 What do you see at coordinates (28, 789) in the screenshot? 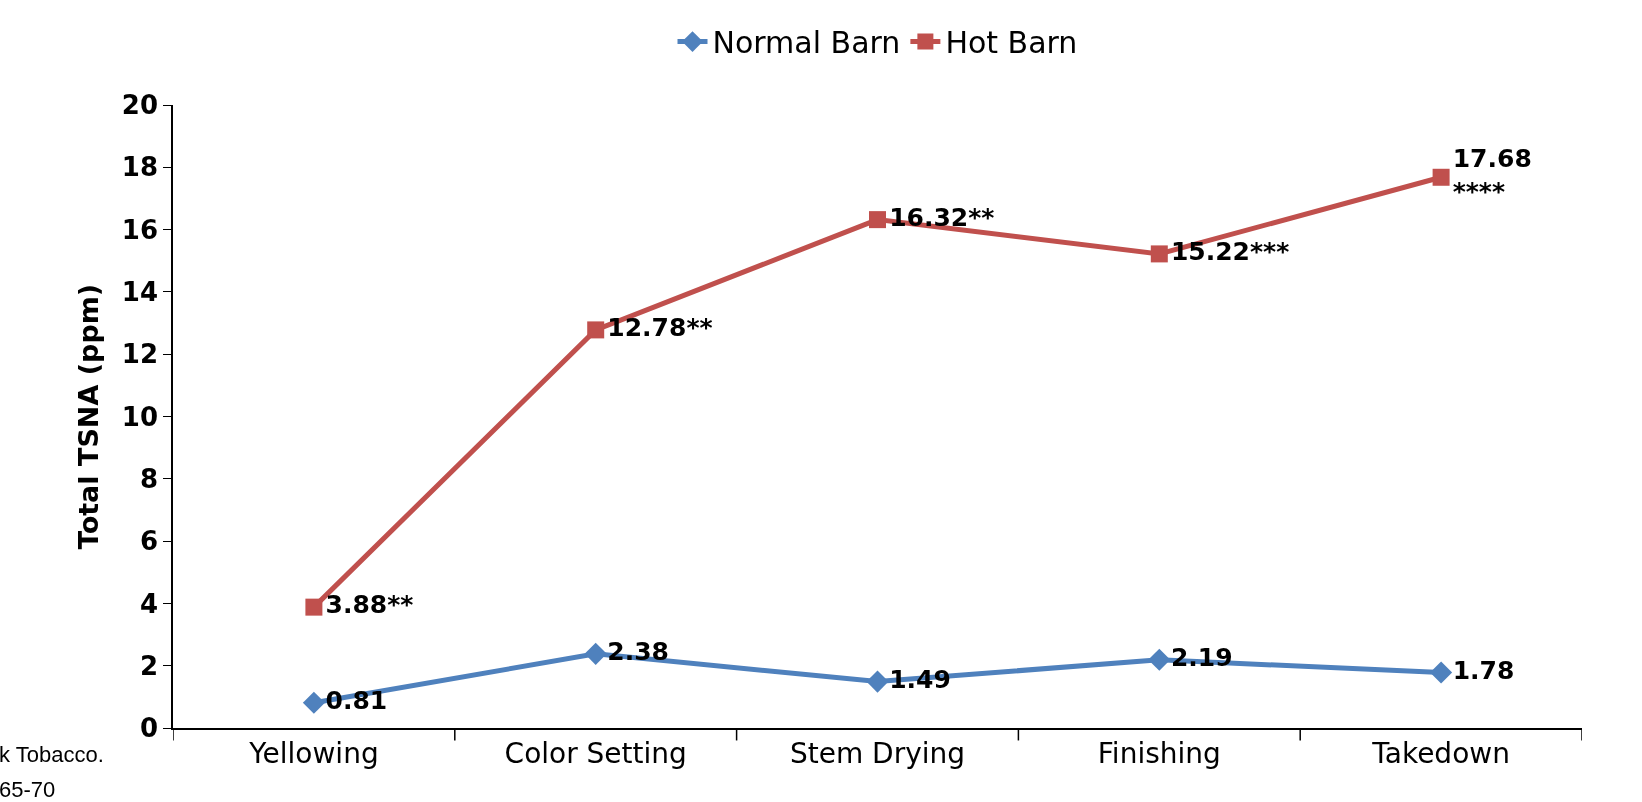
I see `text: 65-70` at bounding box center [28, 789].